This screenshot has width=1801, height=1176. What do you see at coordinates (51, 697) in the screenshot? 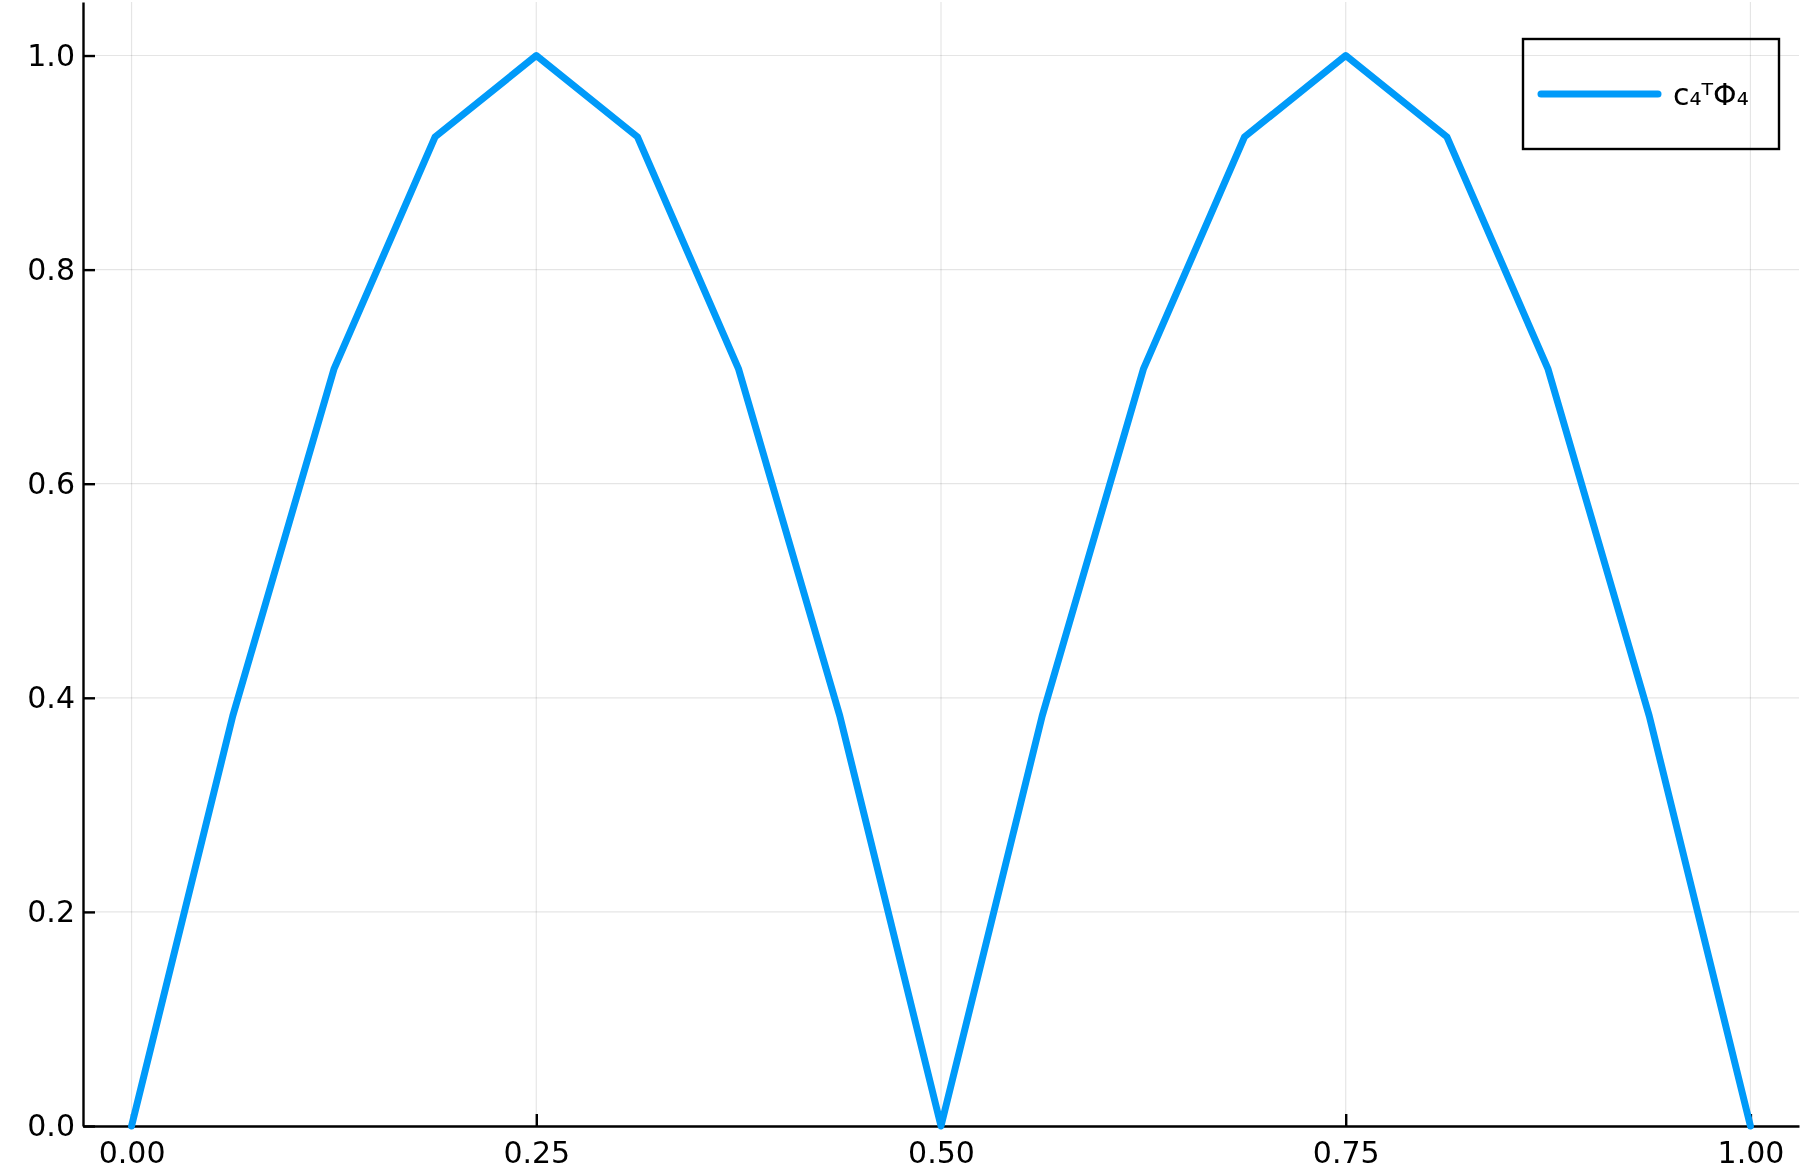
I see `y-tick-label: 0.4` at bounding box center [51, 697].